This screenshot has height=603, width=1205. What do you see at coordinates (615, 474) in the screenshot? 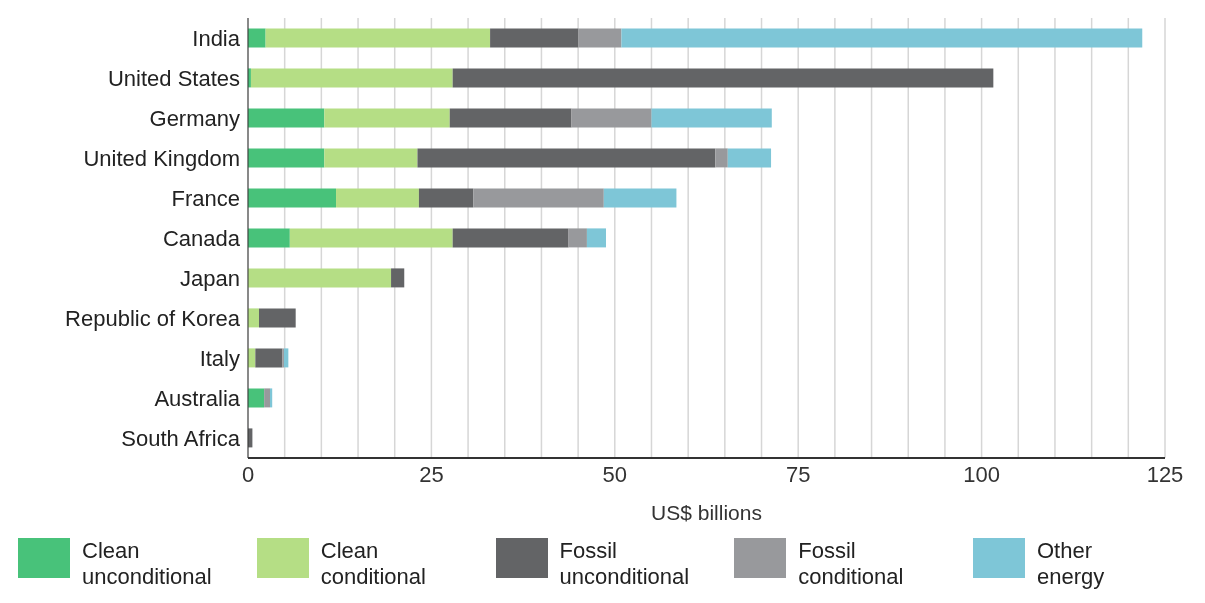
I see `x-tick-label: 50` at bounding box center [615, 474].